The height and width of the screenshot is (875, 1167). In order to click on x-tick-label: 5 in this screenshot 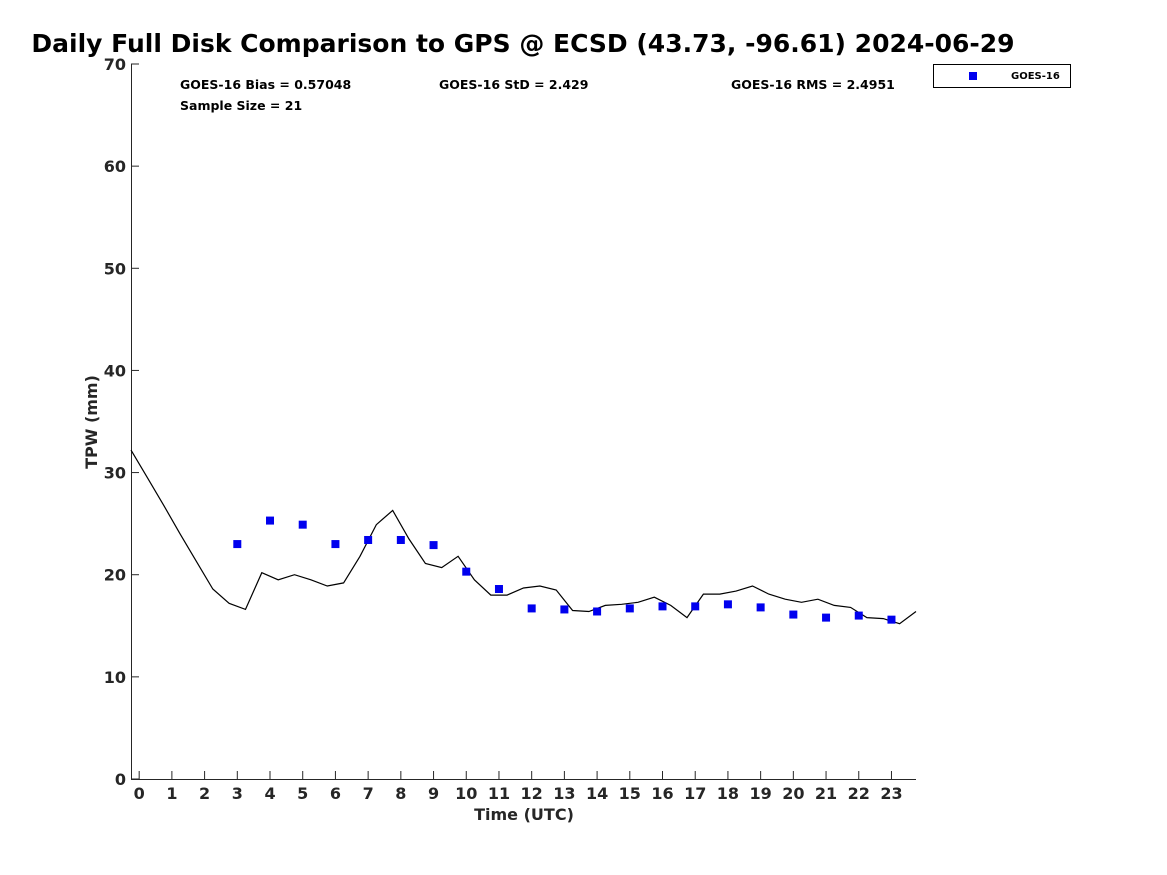, I will do `click(302, 793)`.